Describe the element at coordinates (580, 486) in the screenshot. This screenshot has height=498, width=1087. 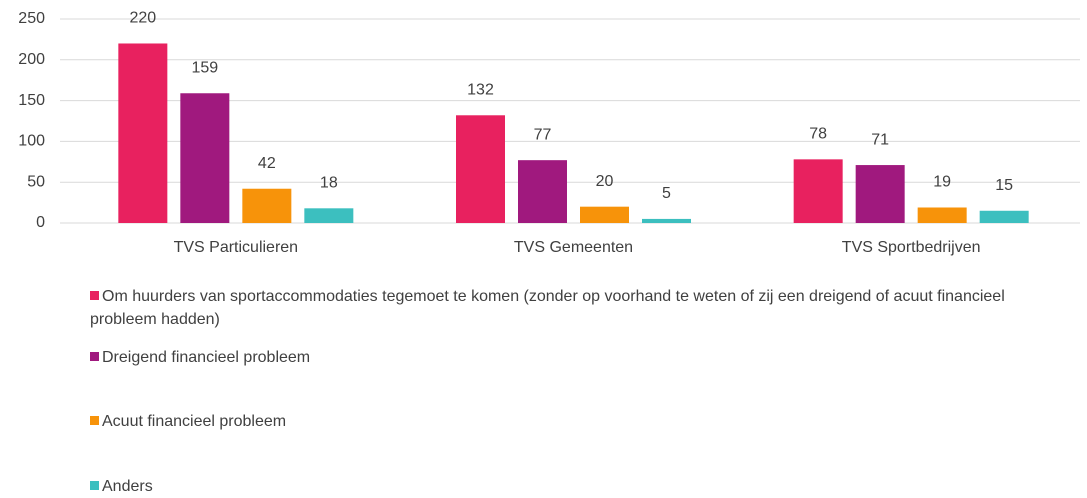
I see `legend-item: Anders` at that location.